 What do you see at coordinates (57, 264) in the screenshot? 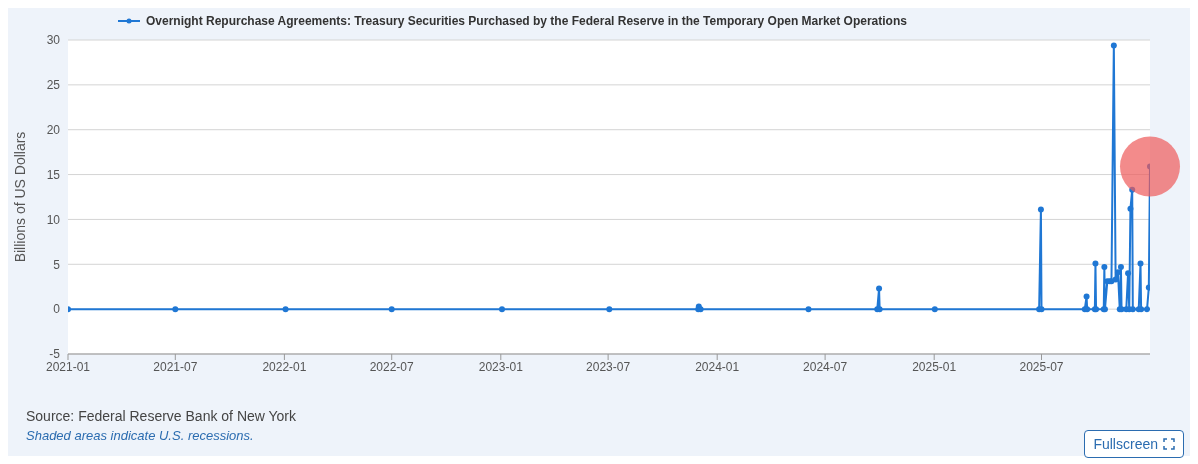
I see `y-tick-label: 5` at bounding box center [57, 264].